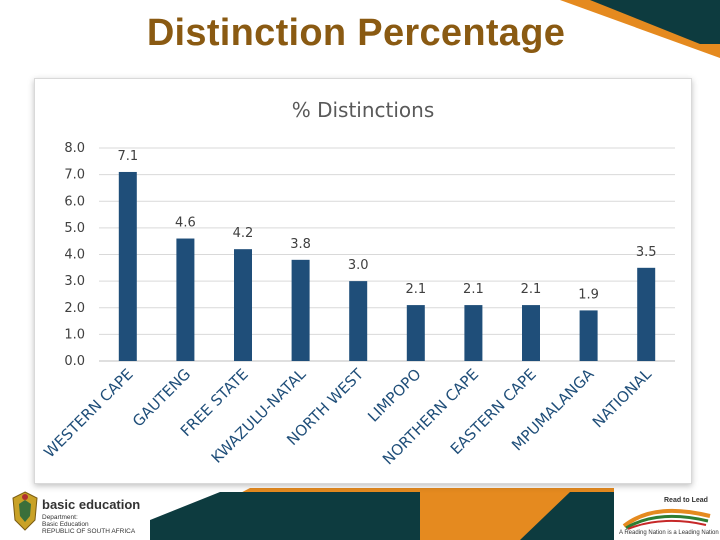  What do you see at coordinates (74, 255) in the screenshot?
I see `y-tick-label: 4.0` at bounding box center [74, 255].